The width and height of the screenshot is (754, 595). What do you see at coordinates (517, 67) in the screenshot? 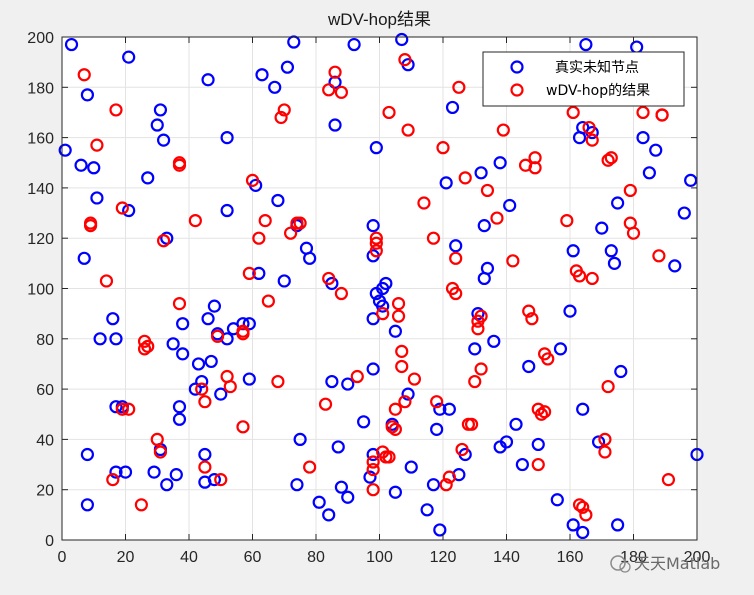
I see `legend-marker-true` at bounding box center [517, 67].